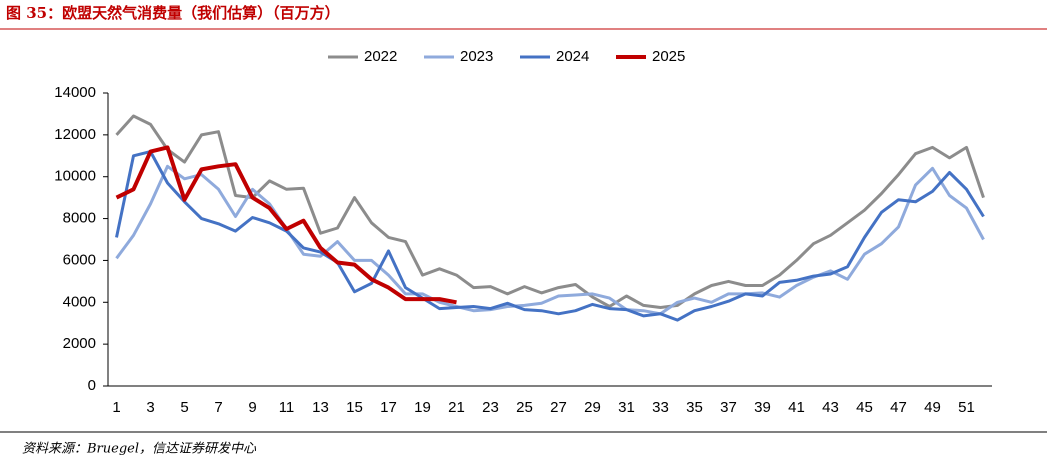  Describe the element at coordinates (75, 92) in the screenshot. I see `y-tick-label: 14000` at that location.